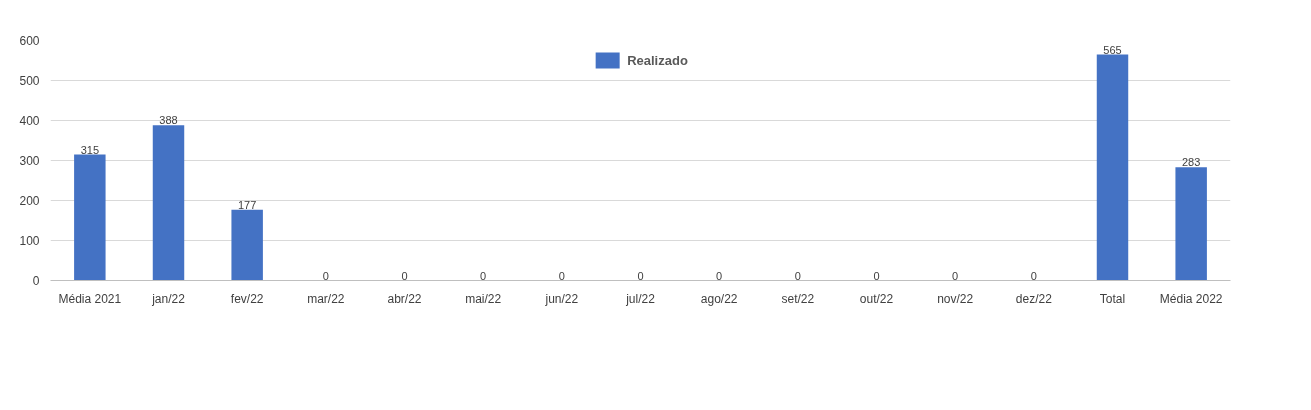 The height and width of the screenshot is (410, 1311). Describe the element at coordinates (1191, 298) in the screenshot. I see `x-tick-label: Média 2022` at that location.